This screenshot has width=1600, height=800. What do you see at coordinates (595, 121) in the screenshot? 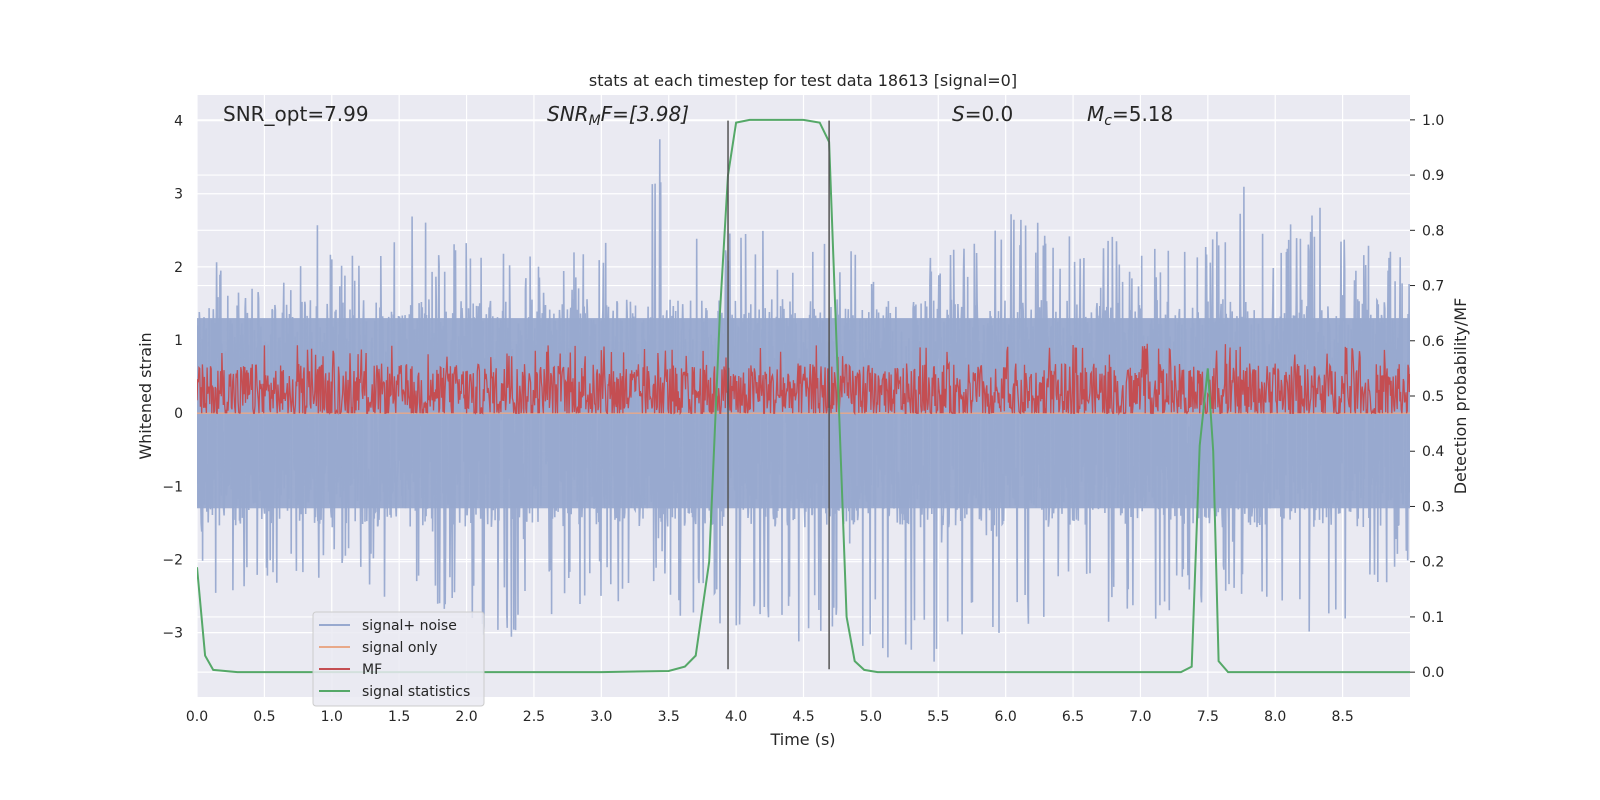
I see `annotation-snr-mf-sub: M` at bounding box center [595, 121].